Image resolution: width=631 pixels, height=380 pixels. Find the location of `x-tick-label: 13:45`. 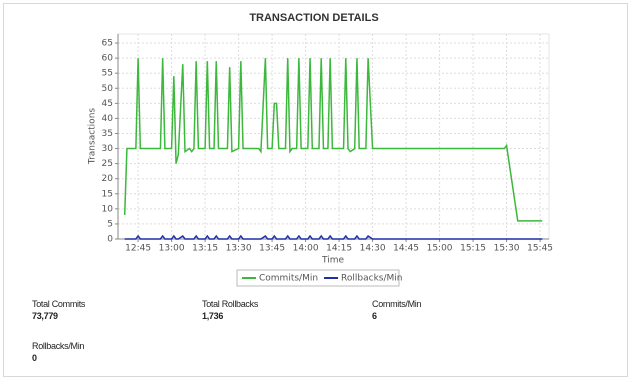

x-tick-label: 13:45 is located at coordinates (272, 249).